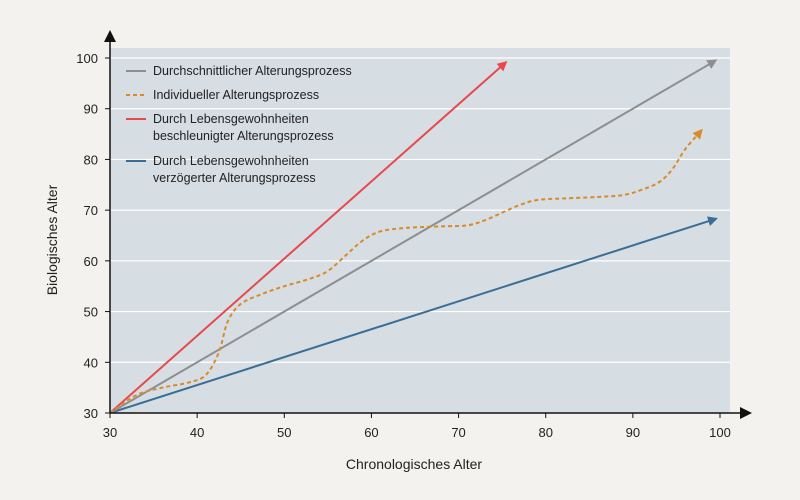  Describe the element at coordinates (545, 432) in the screenshot. I see `x-tick-label-80: 80` at that location.